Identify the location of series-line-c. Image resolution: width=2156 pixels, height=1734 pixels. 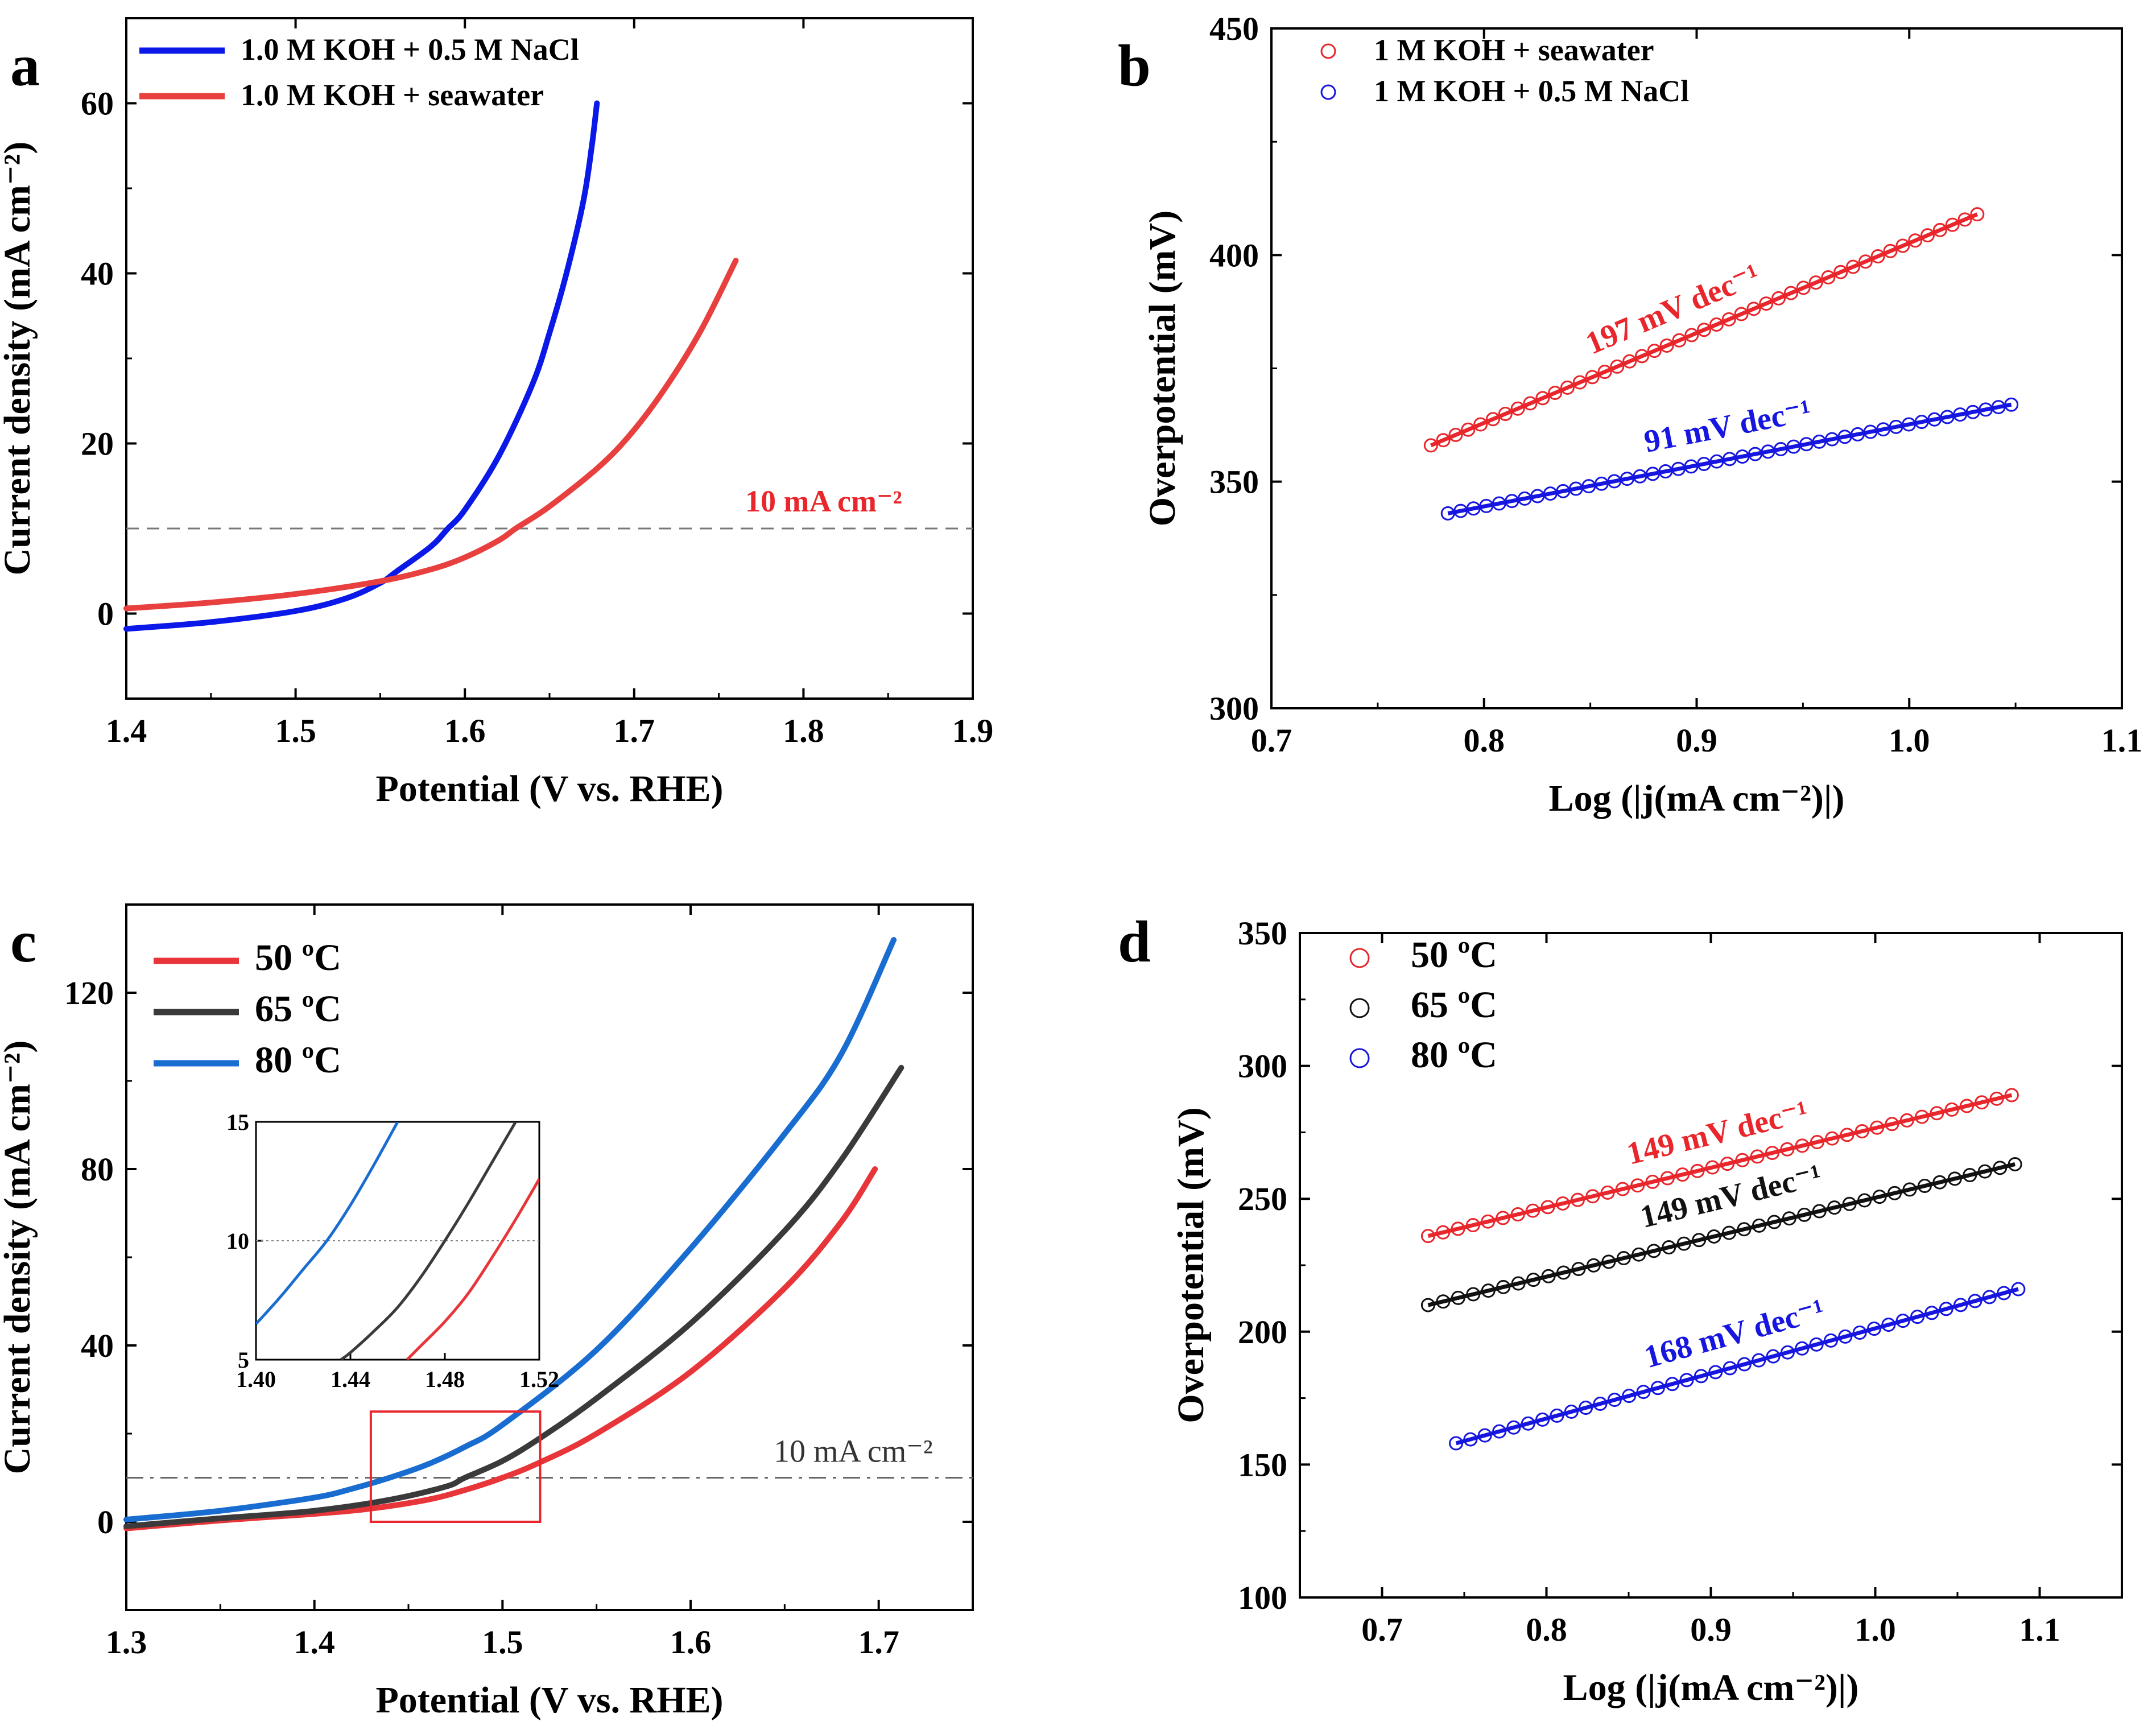
(513, 1296).